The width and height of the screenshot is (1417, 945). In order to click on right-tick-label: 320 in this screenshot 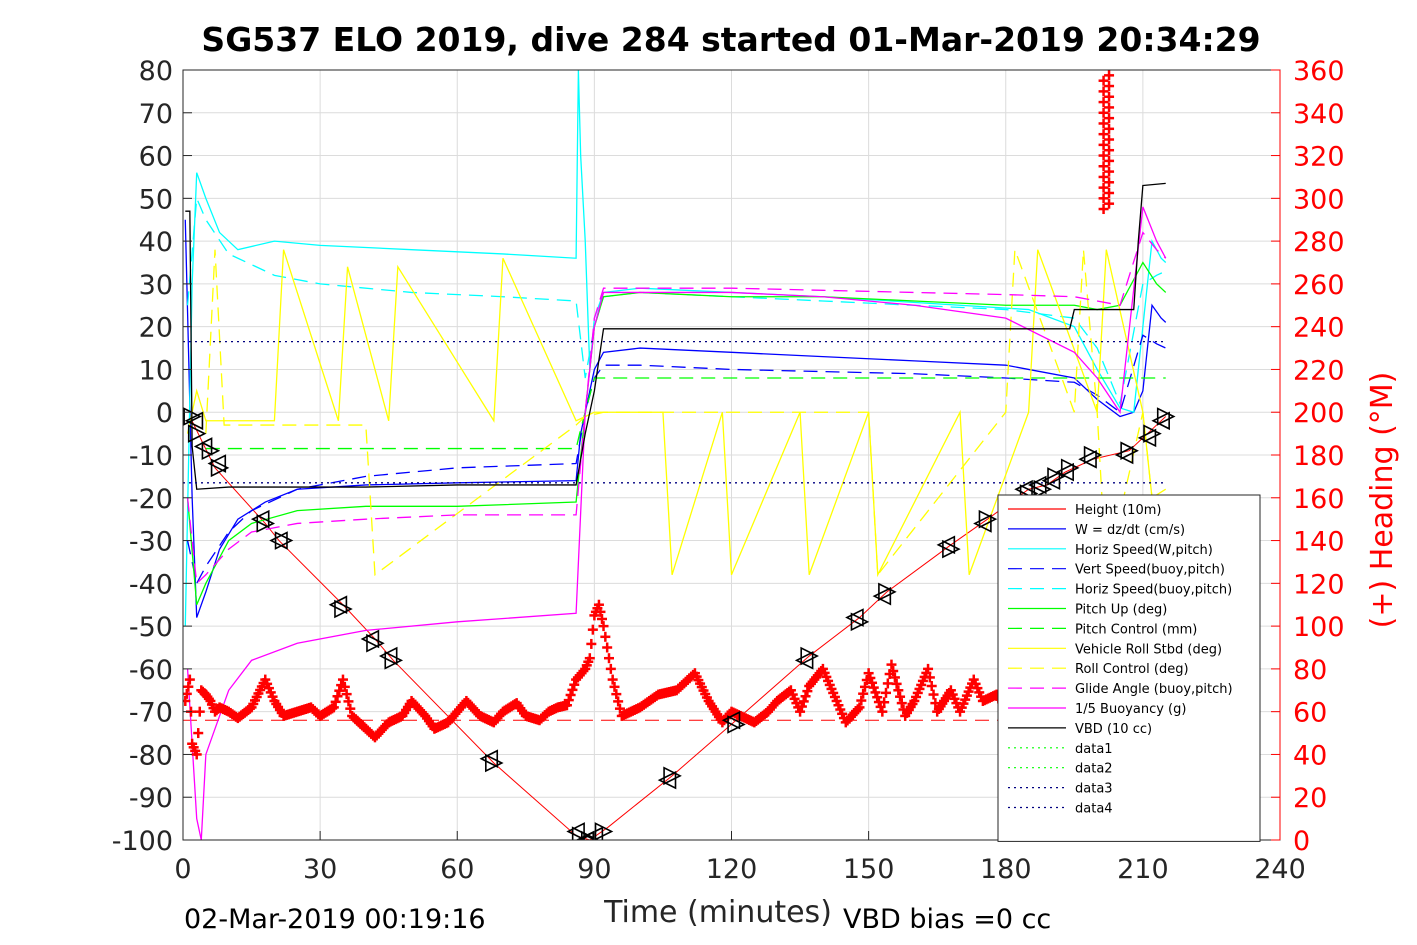, I will do `click(1319, 157)`.